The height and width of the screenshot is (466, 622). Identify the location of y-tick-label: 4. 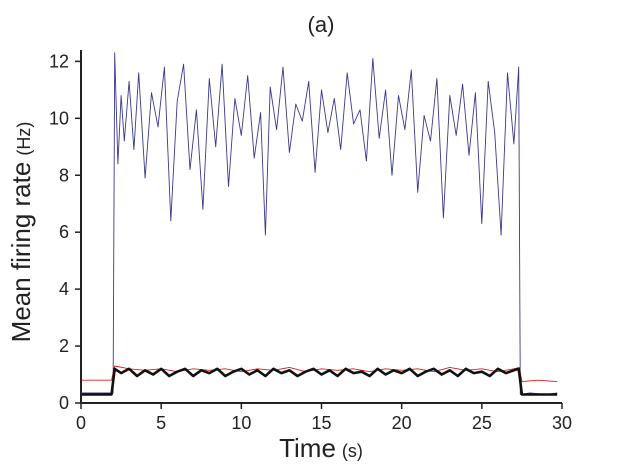
(64, 289).